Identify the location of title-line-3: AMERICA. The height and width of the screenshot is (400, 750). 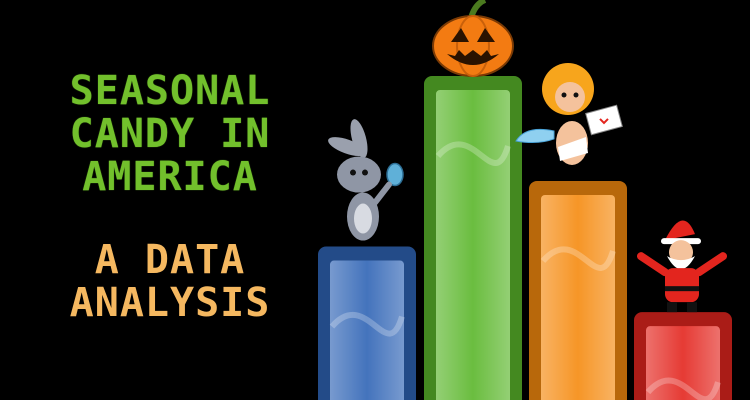
(170, 177).